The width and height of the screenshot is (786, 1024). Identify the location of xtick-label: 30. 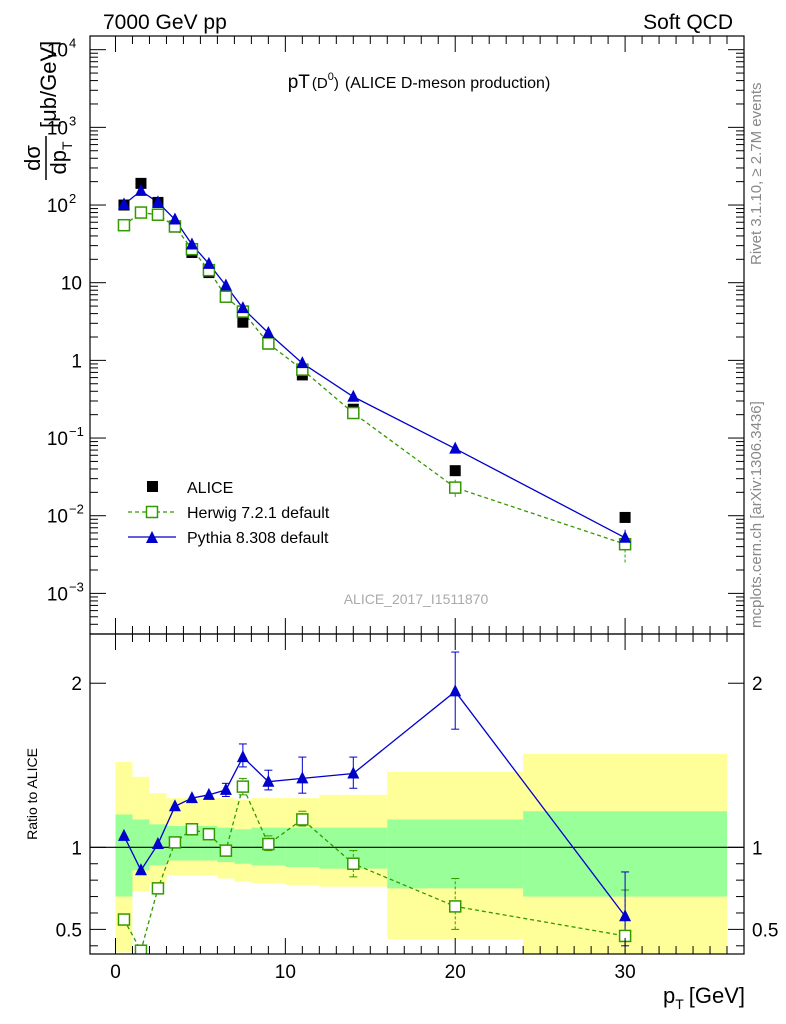
(625, 972).